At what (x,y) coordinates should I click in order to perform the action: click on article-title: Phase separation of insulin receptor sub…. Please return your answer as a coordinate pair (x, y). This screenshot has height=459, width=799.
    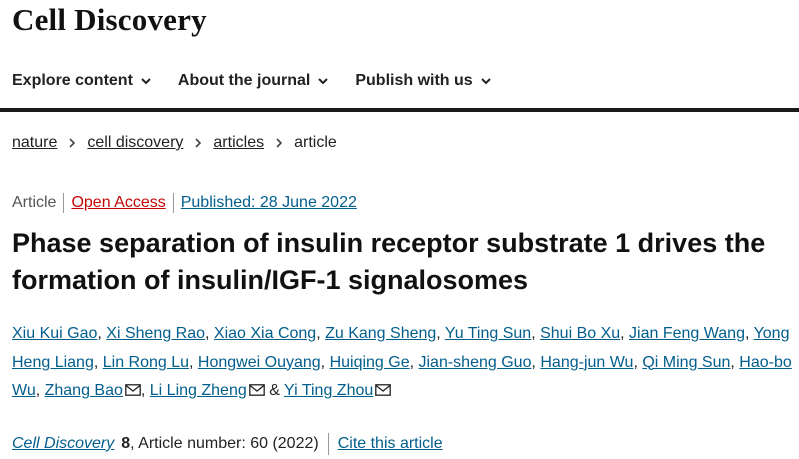
    Looking at the image, I should click on (389, 261).